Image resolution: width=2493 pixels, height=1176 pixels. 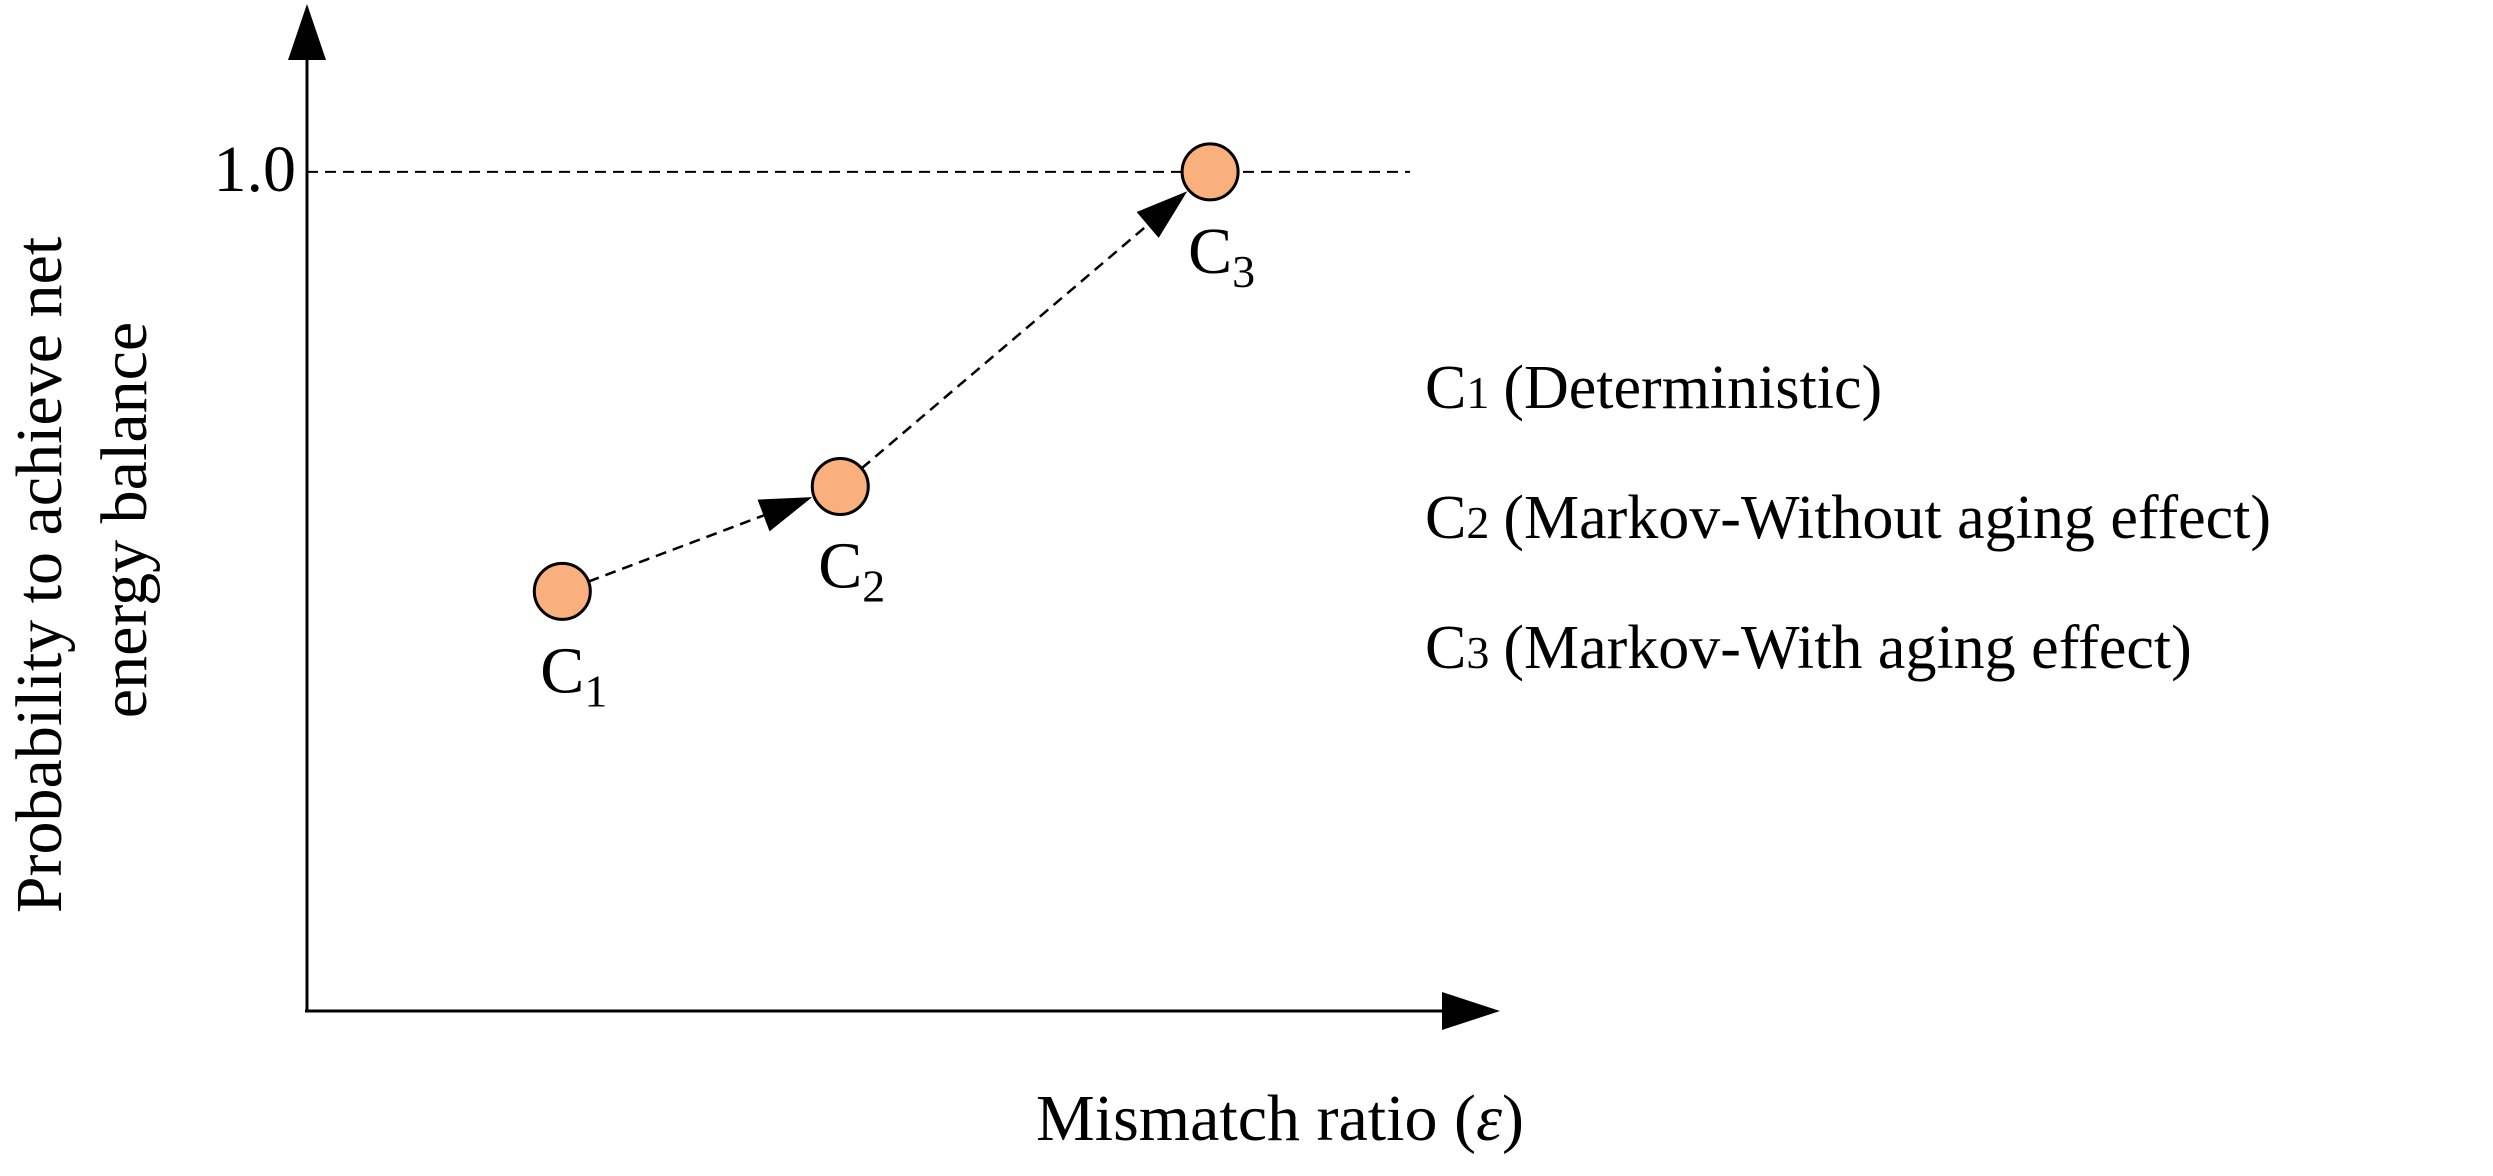 I want to click on x-axis-arrowhead, so click(x=1471, y=1011).